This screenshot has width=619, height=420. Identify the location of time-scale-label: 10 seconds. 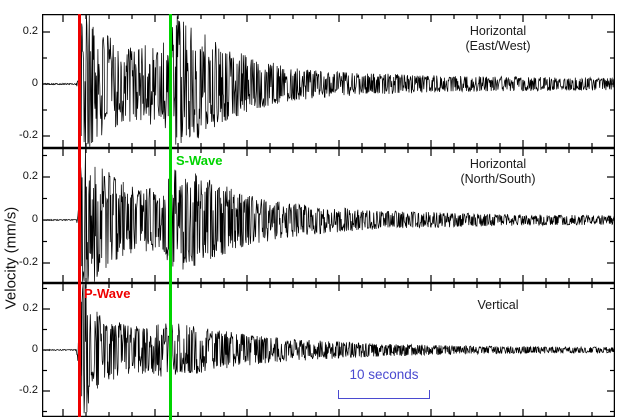
(384, 374).